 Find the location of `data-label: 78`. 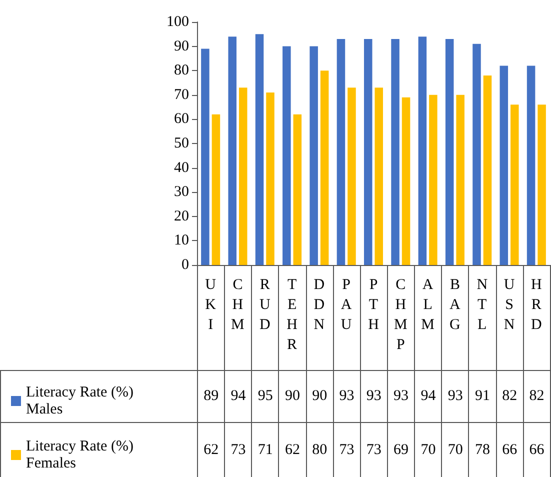

data-label: 78 is located at coordinates (482, 449).